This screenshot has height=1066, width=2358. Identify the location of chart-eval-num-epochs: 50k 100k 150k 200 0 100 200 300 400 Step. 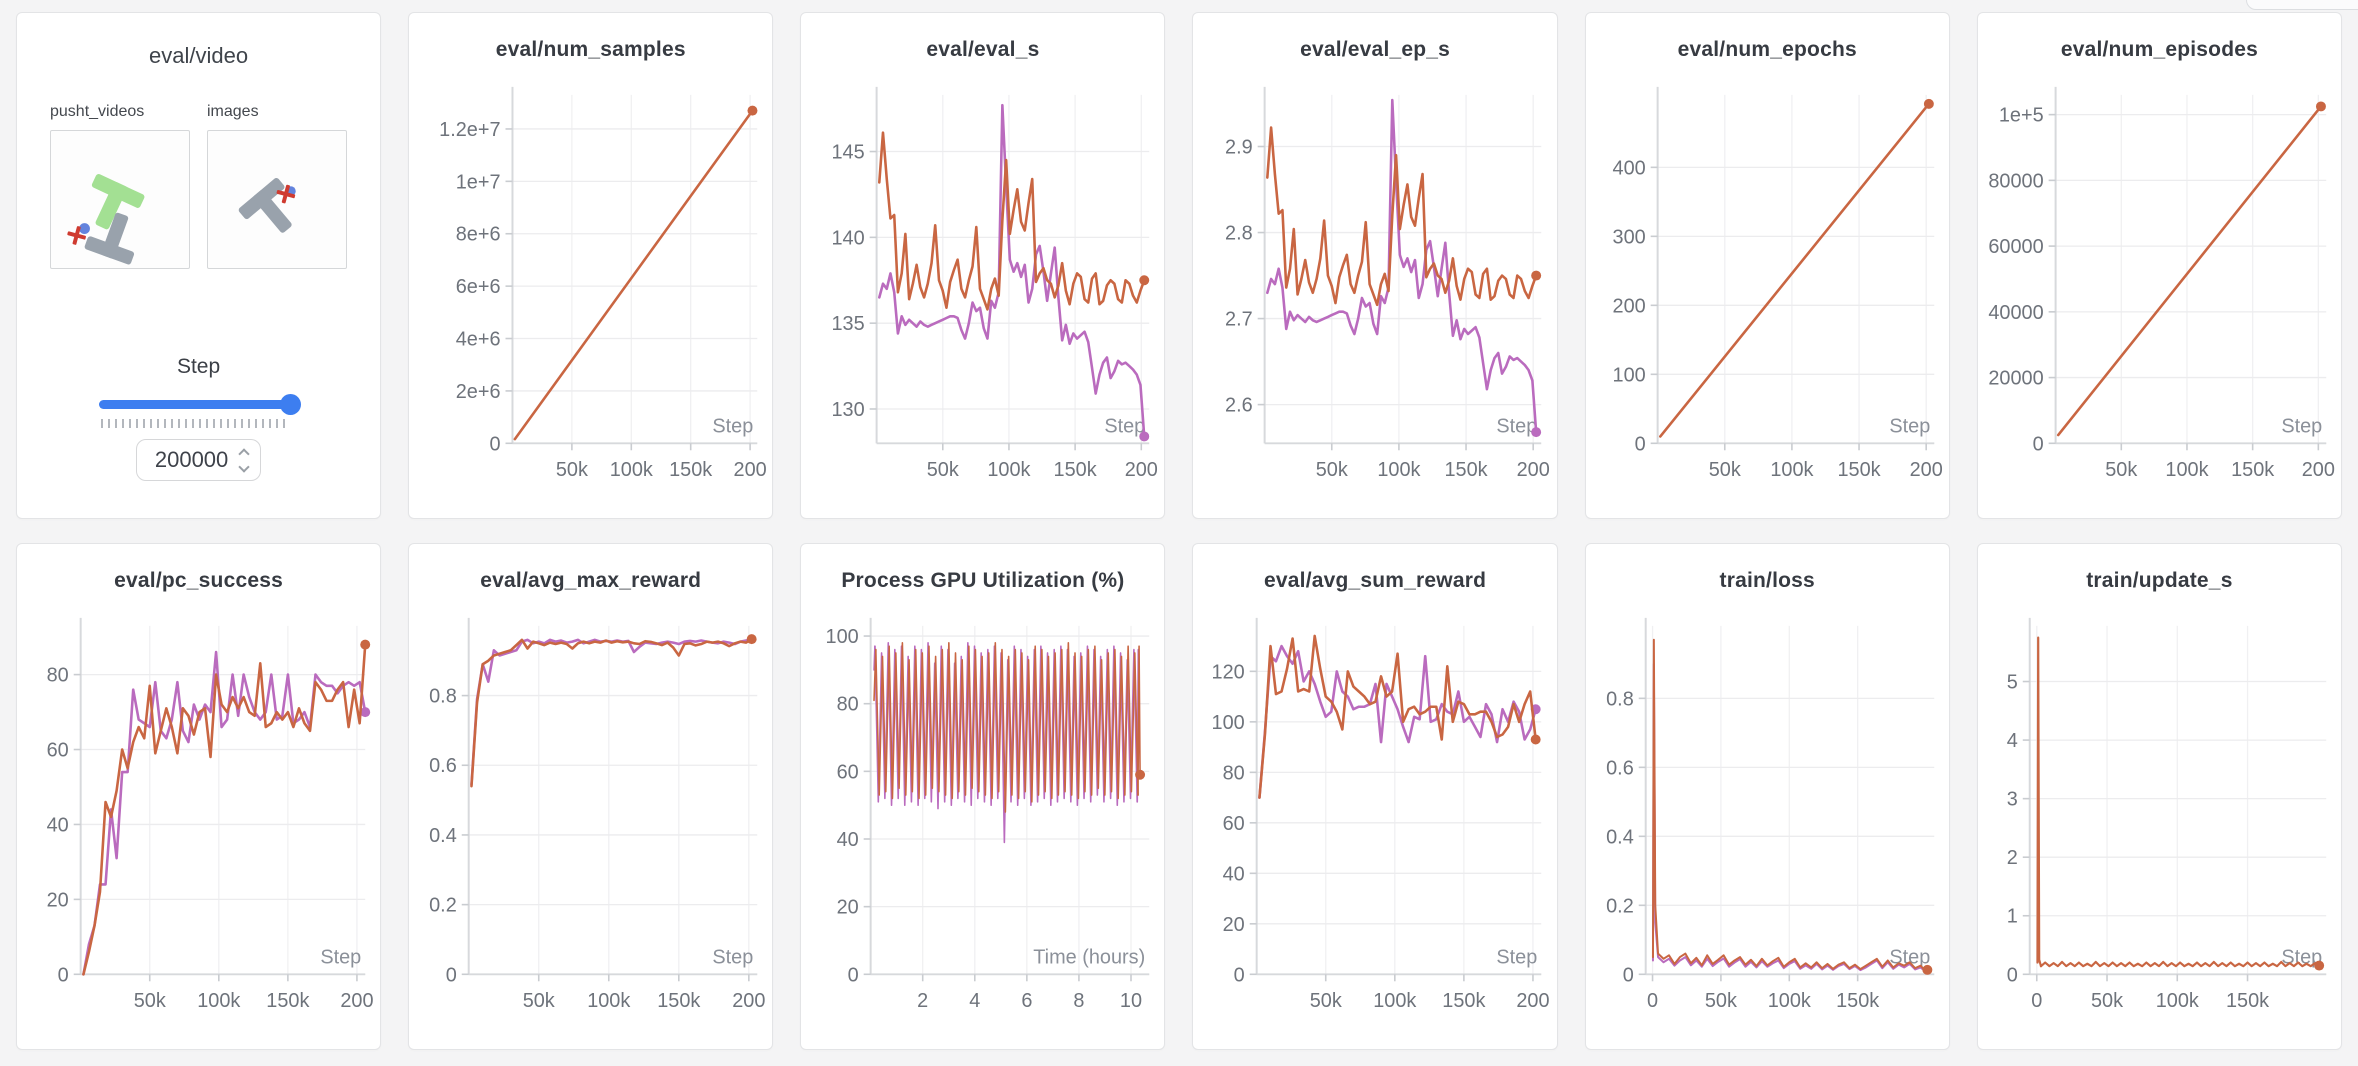
(1766, 292).